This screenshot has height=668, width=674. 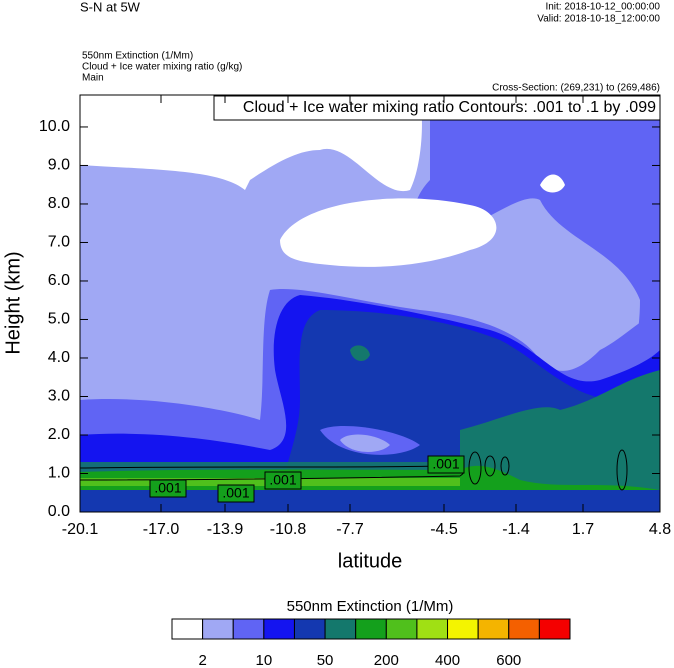 What do you see at coordinates (583, 529) in the screenshot?
I see `x-tick-label: 1.7` at bounding box center [583, 529].